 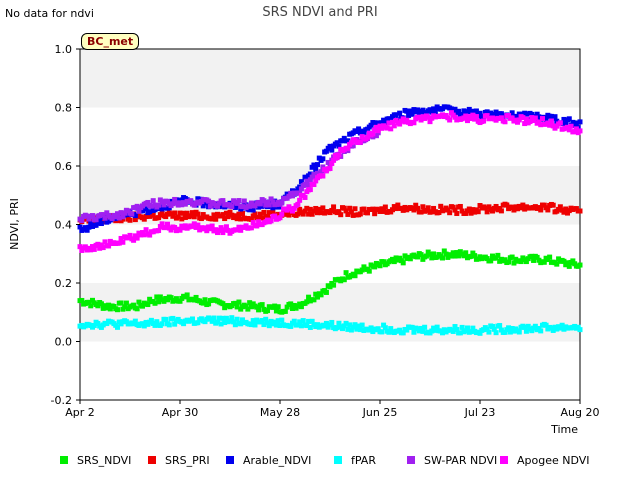 I want to click on site-badge: BC_met, so click(x=110, y=41).